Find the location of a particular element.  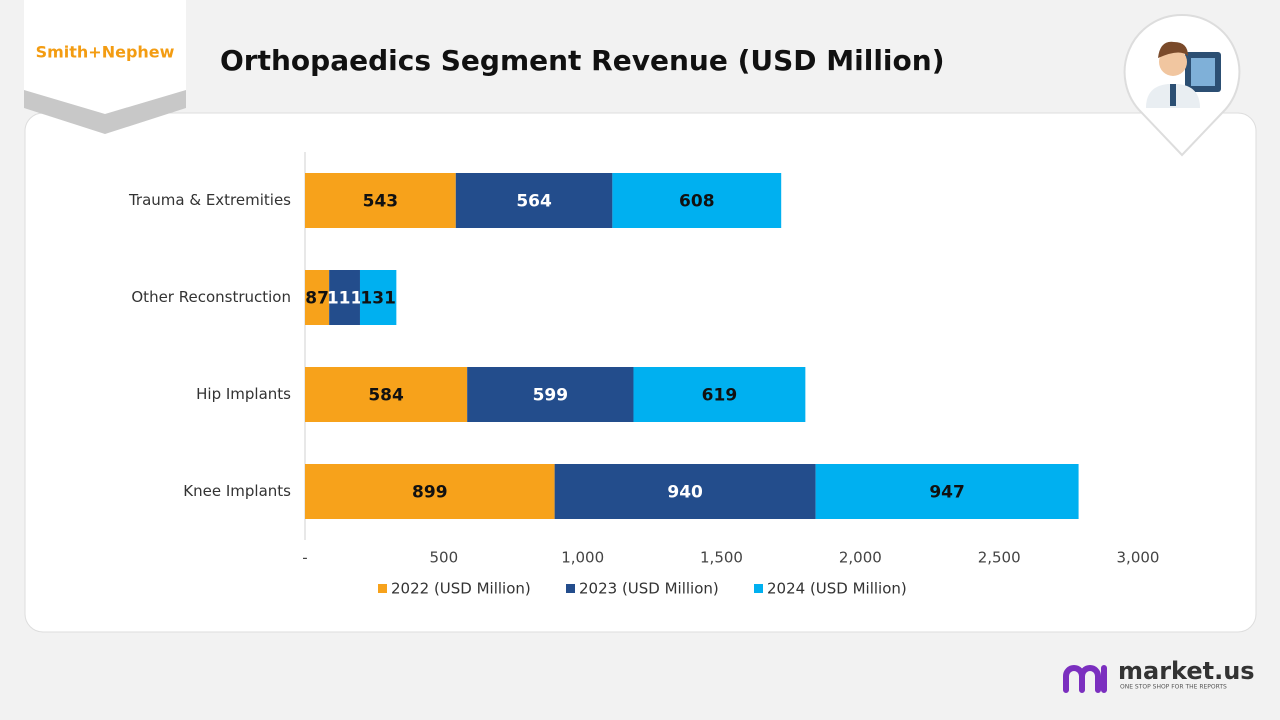

footer-logo-name: market.us is located at coordinates (1186, 671).